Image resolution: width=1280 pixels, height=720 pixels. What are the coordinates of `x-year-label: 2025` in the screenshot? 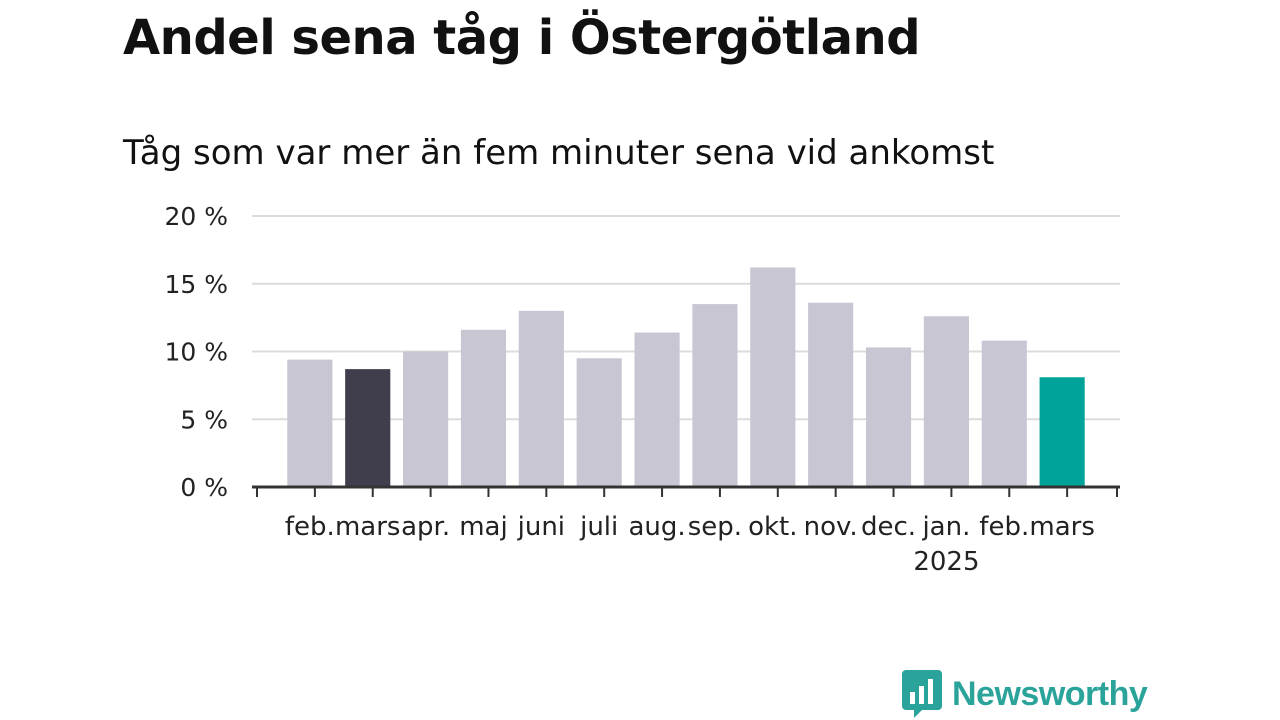 It's located at (946, 562).